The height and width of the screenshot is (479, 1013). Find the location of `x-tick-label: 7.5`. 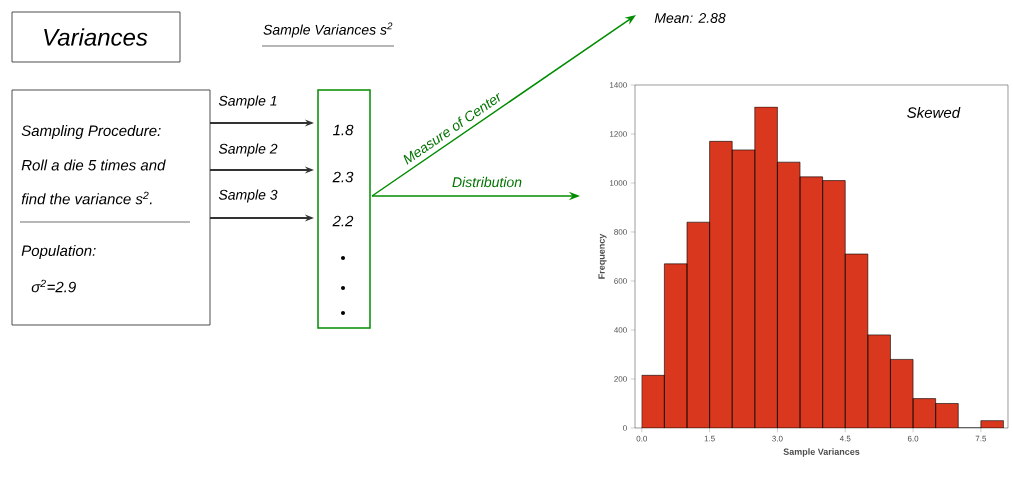

x-tick-label: 7.5 is located at coordinates (981, 438).